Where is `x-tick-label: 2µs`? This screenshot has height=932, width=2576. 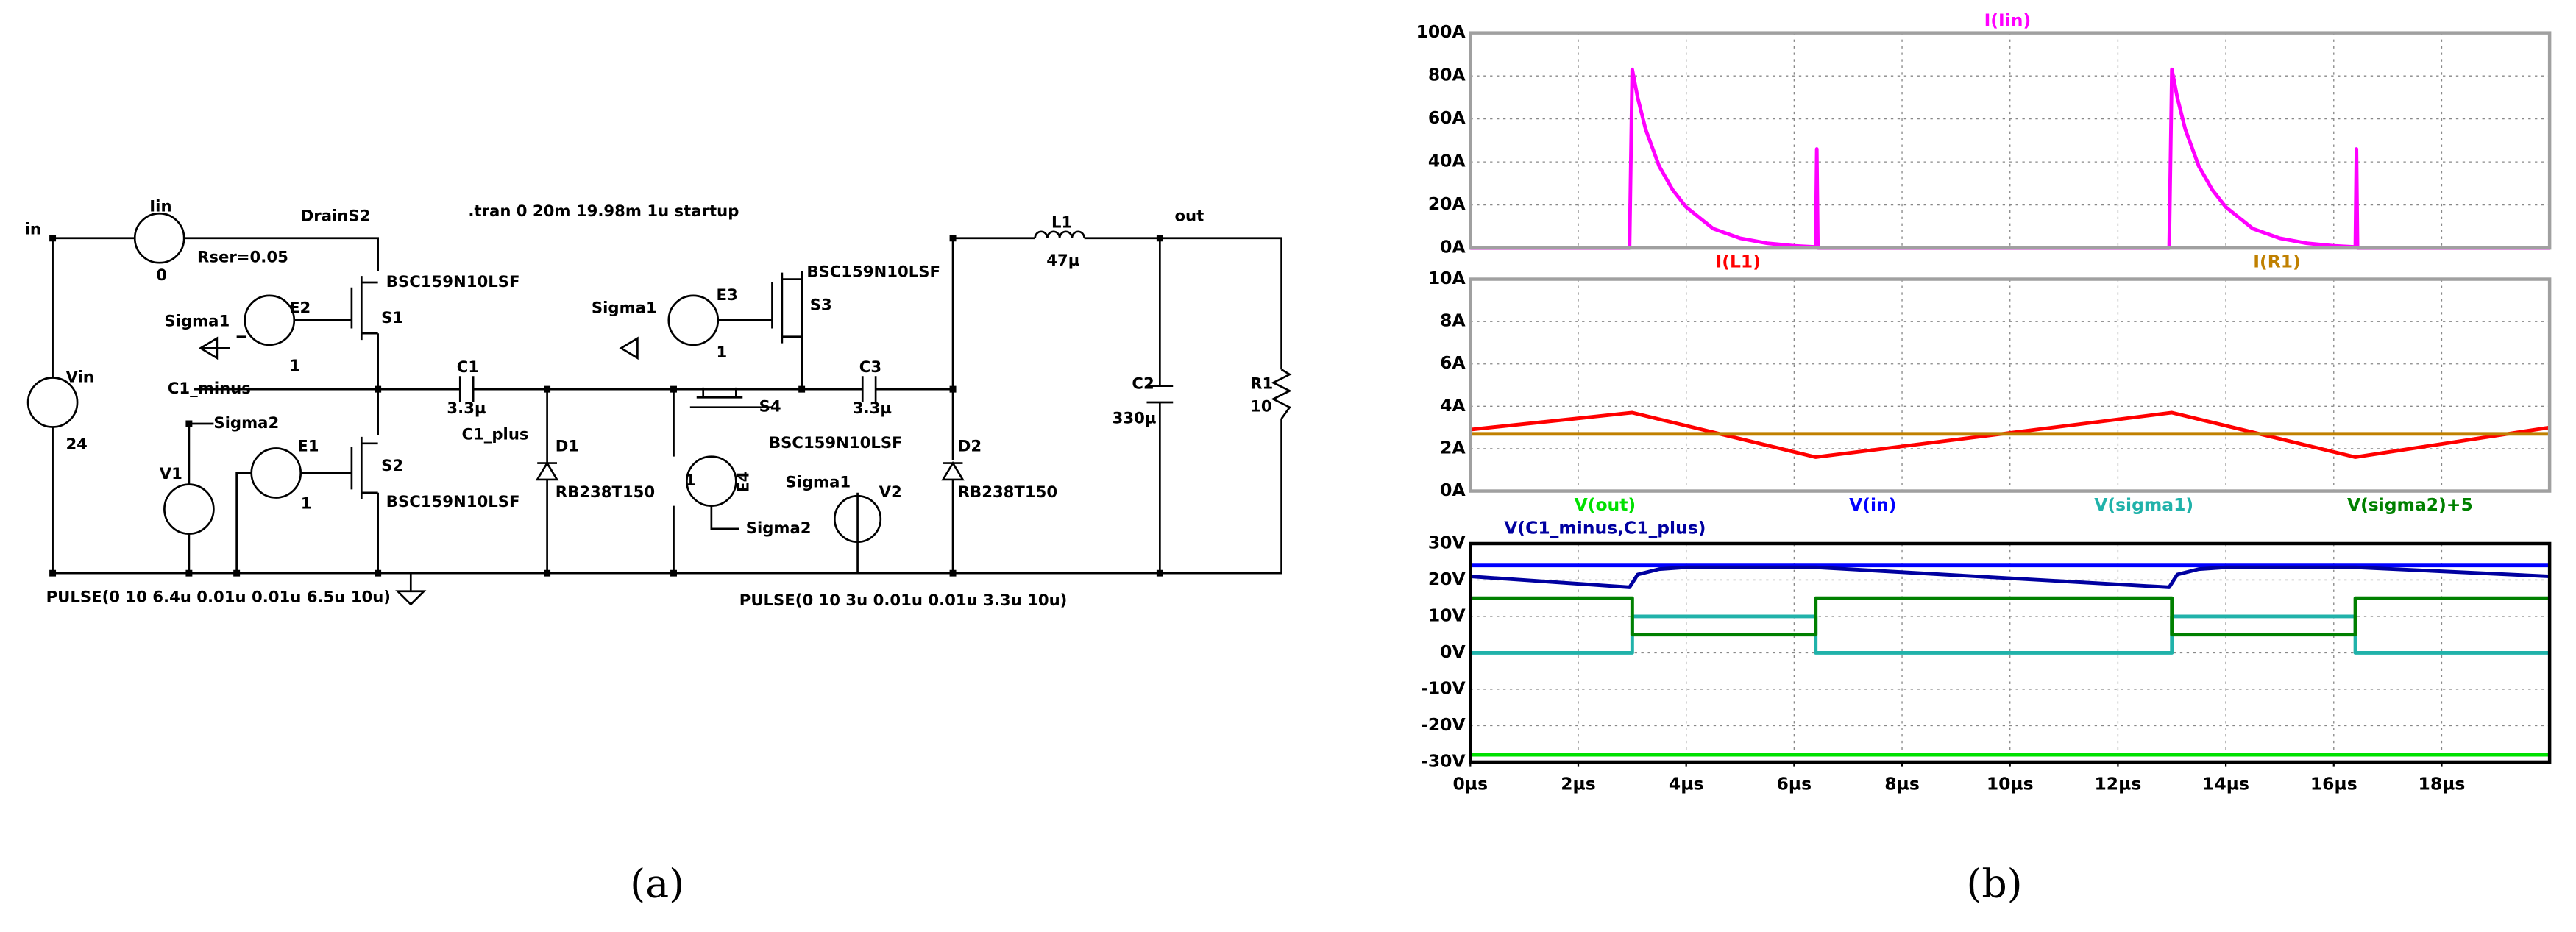 x-tick-label: 2µs is located at coordinates (1578, 784).